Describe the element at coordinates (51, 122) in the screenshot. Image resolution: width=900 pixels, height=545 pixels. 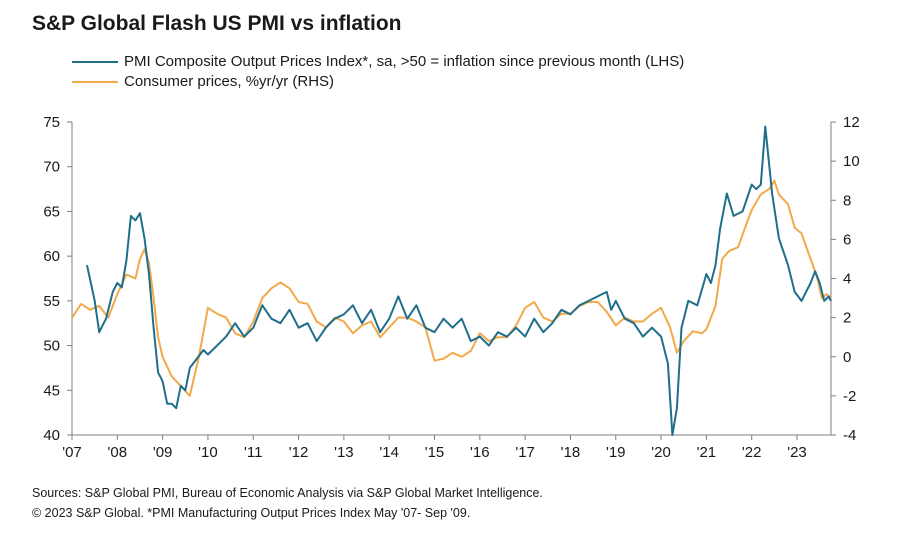
I see `y-left-tick-label: 75` at that location.